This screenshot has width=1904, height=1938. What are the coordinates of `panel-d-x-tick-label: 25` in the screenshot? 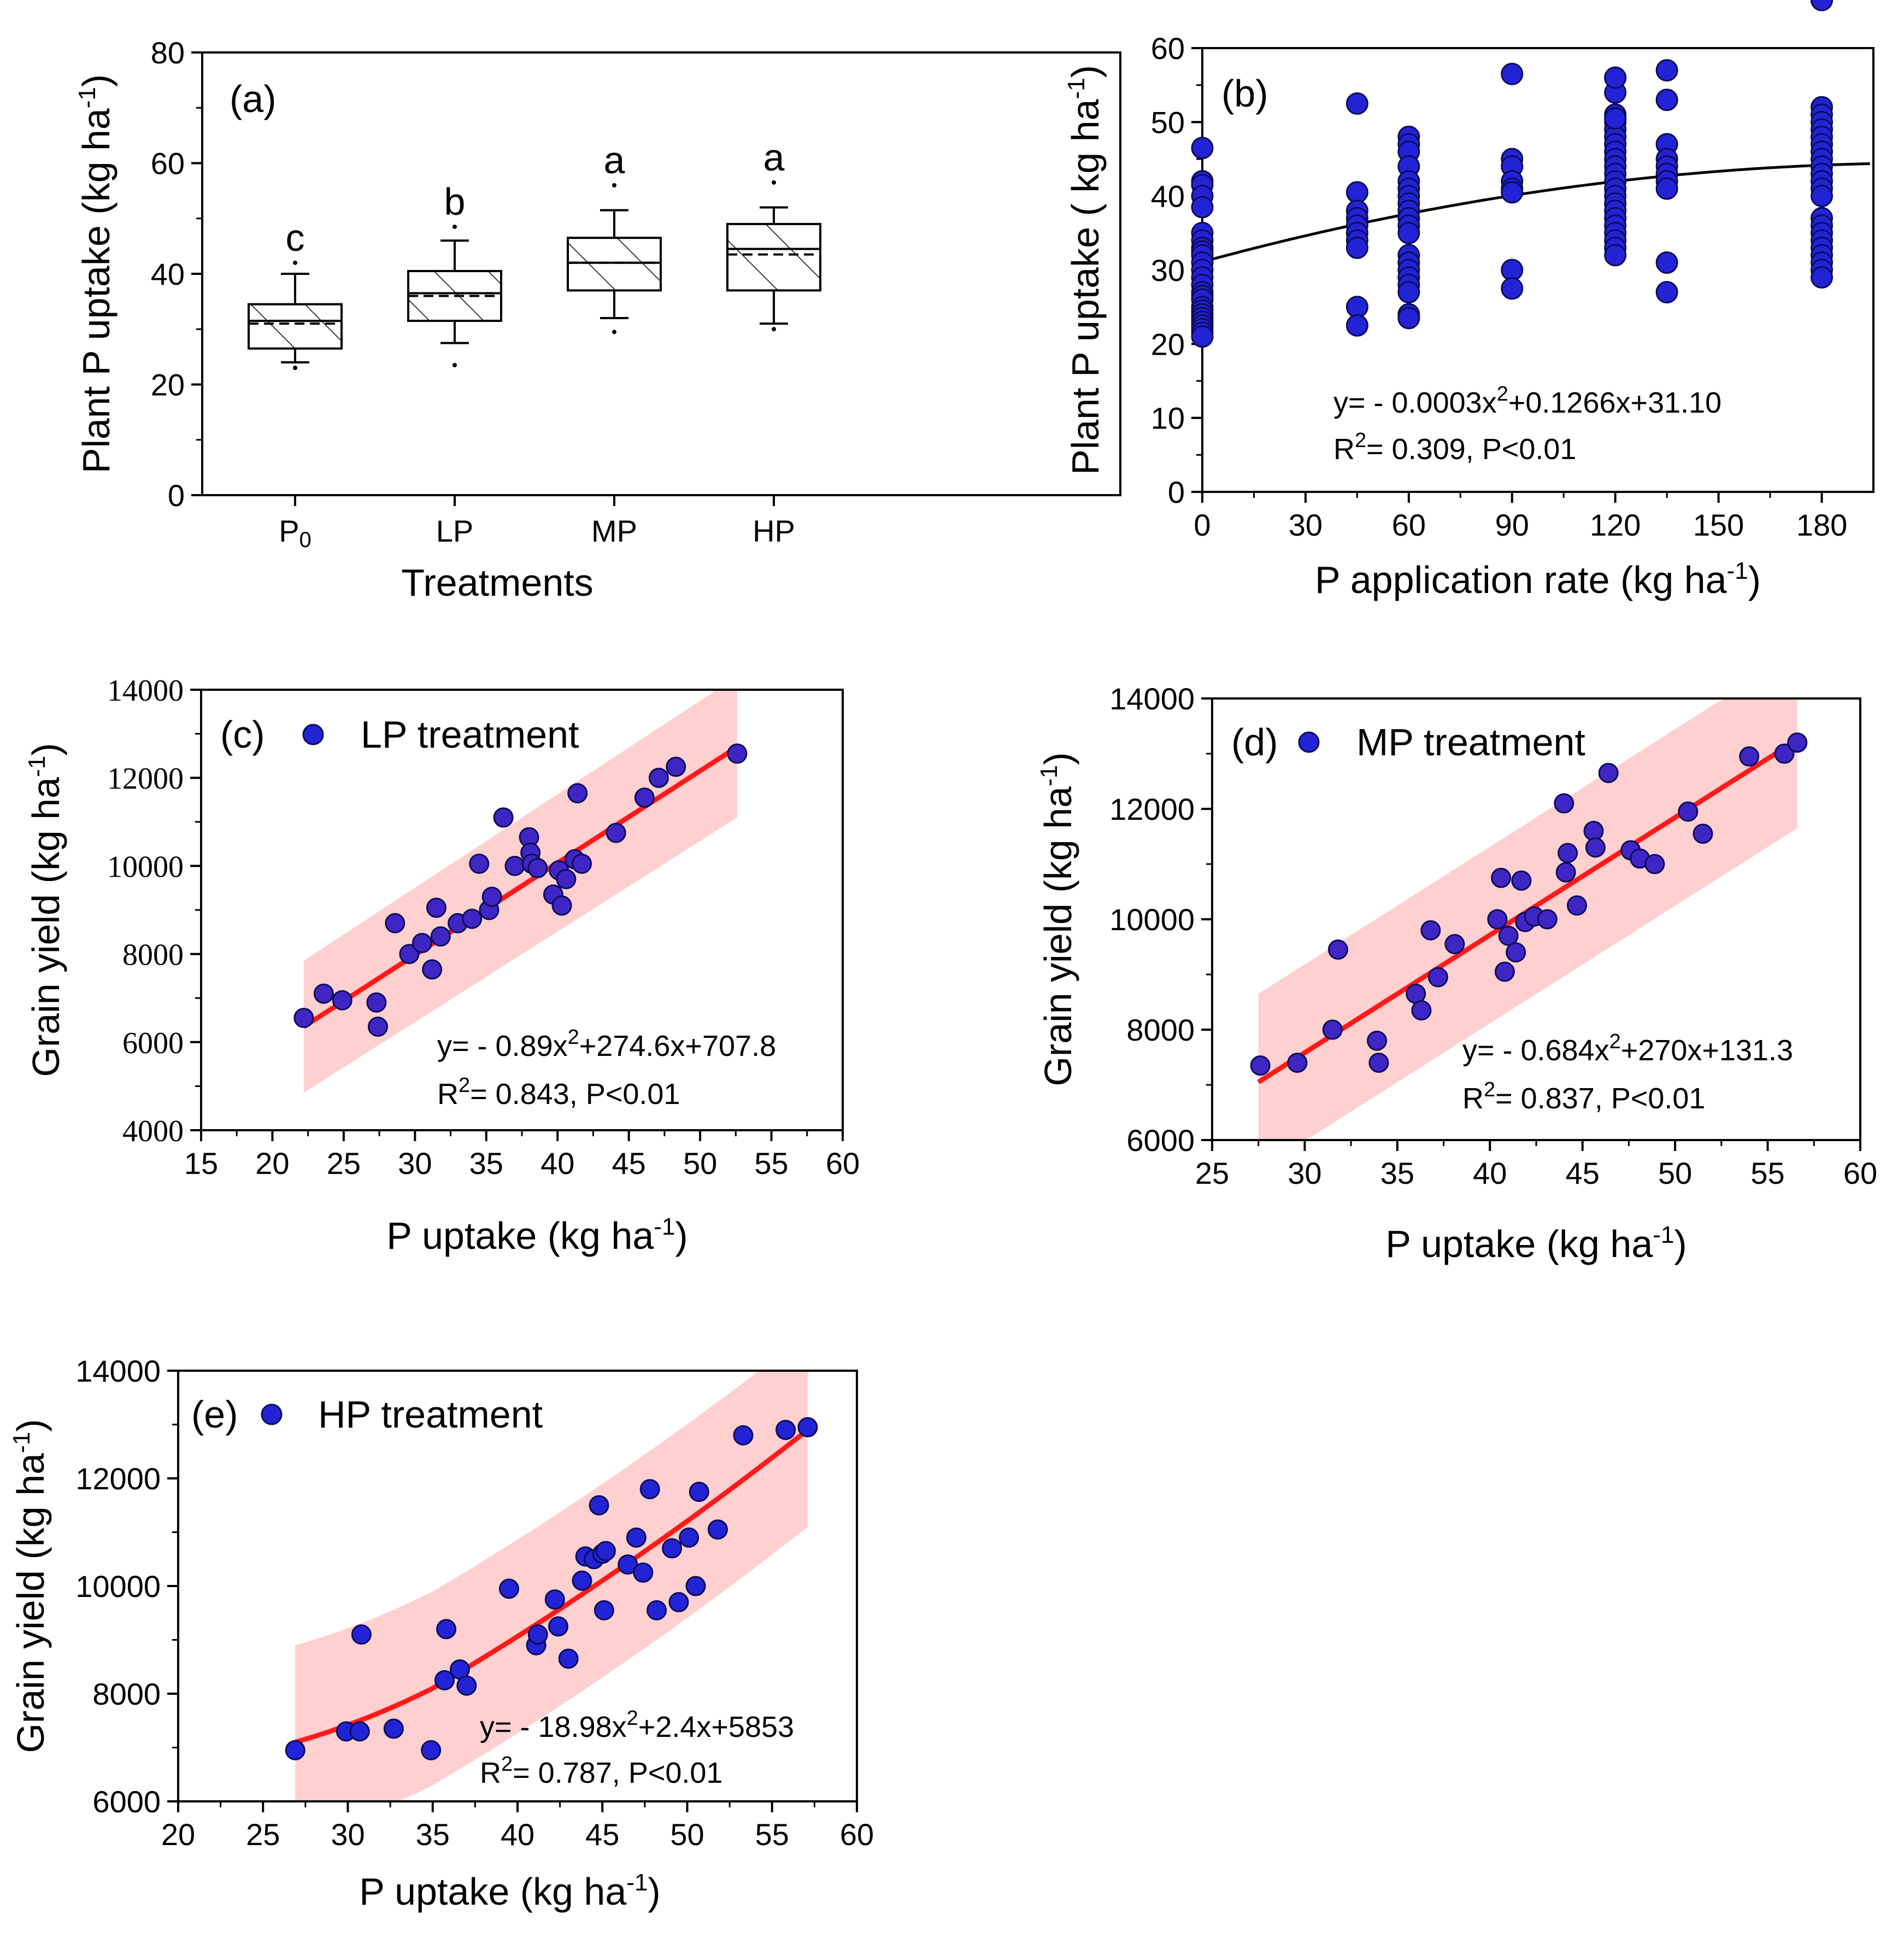 It's located at (1212, 1173).